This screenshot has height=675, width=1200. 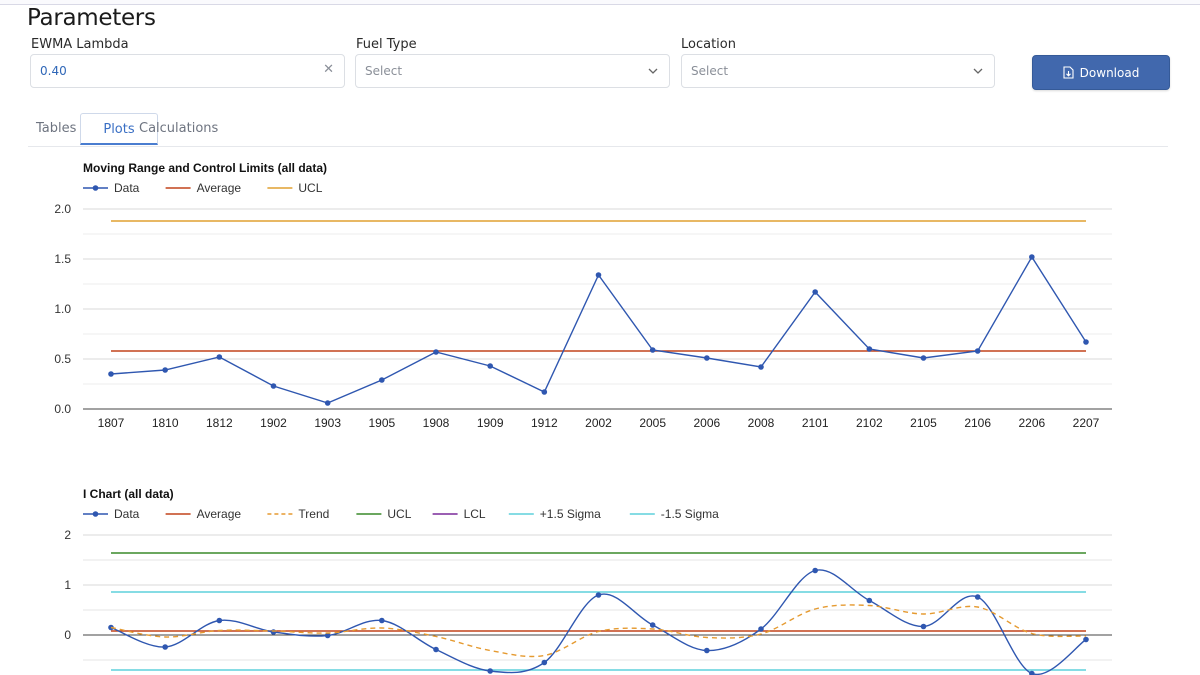 What do you see at coordinates (869, 423) in the screenshot?
I see `x-tick-label: 2102` at bounding box center [869, 423].